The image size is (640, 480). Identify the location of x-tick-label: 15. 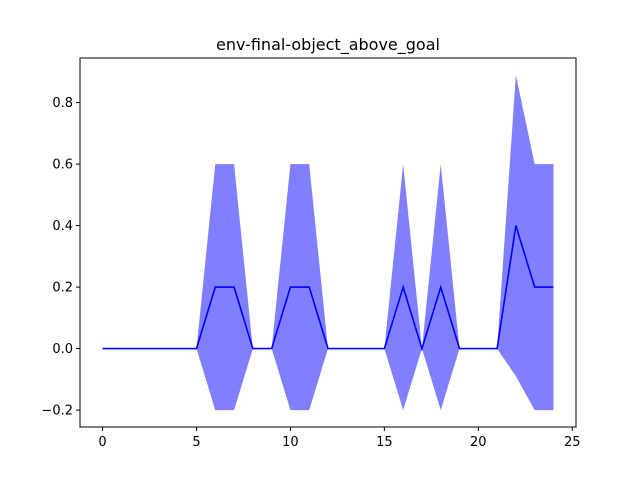
(384, 442).